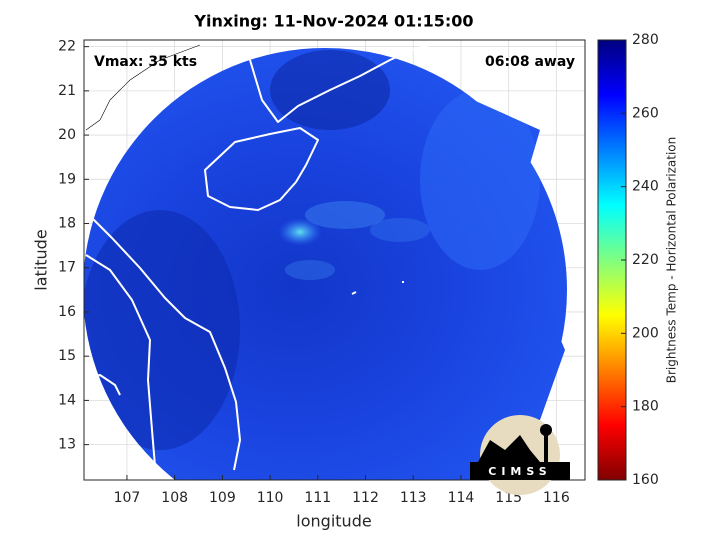  Describe the element at coordinates (317, 498) in the screenshot. I see `x-tick-label: 111` at that location.